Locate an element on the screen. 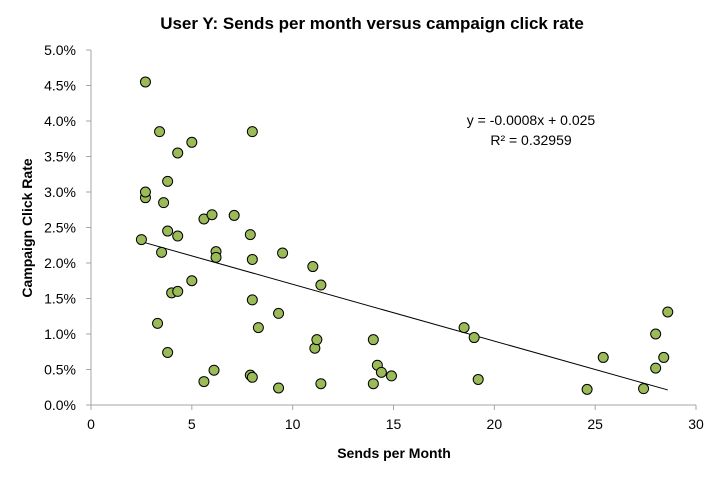 This screenshot has height=477, width=715. y-tick-label: 3.0% is located at coordinates (60, 192).